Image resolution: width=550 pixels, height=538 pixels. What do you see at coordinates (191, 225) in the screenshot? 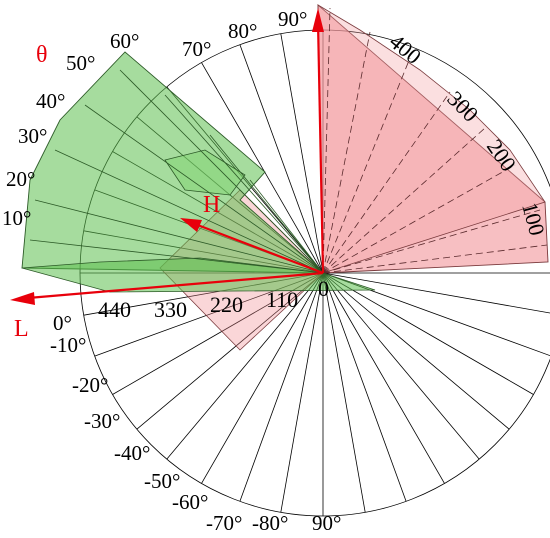
I see `h-axis-arrowhead` at bounding box center [191, 225].